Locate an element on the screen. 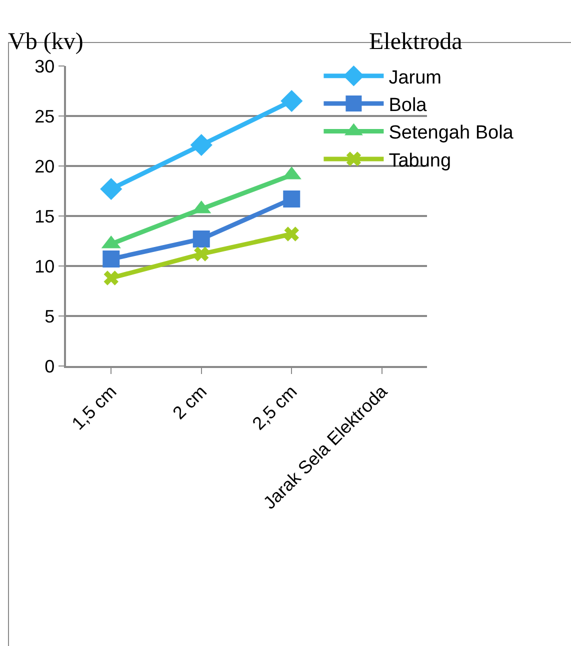 This screenshot has height=646, width=571. y-tick-label: 25 is located at coordinates (44, 116).